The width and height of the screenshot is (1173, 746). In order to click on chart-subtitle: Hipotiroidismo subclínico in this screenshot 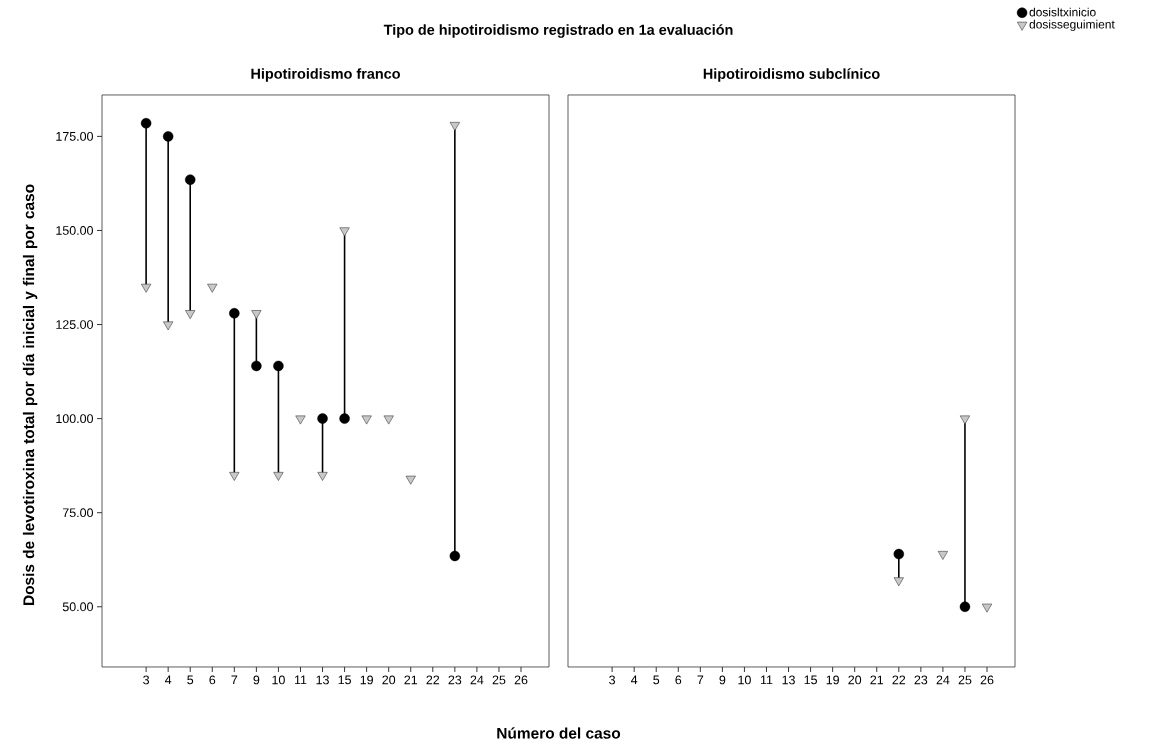, I will do `click(791, 75)`.